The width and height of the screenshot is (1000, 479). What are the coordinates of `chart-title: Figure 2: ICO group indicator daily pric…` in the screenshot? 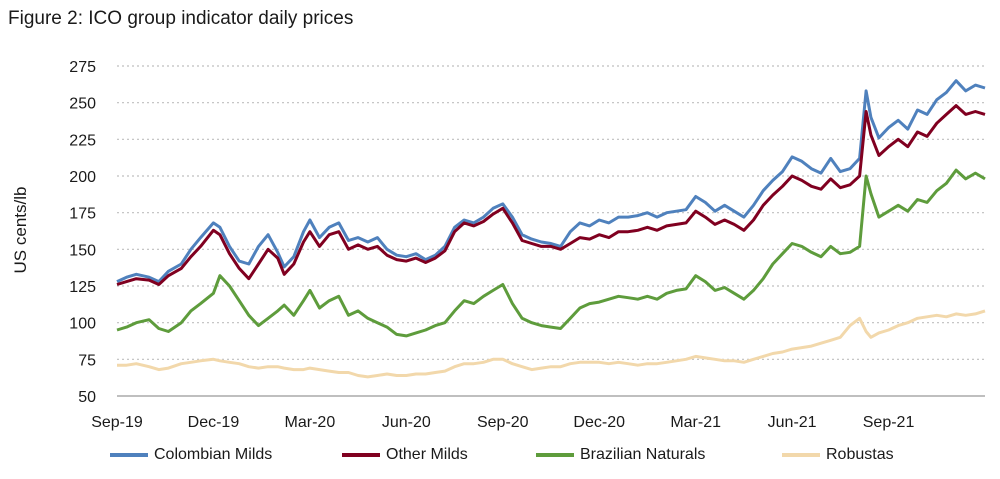 It's located at (181, 18).